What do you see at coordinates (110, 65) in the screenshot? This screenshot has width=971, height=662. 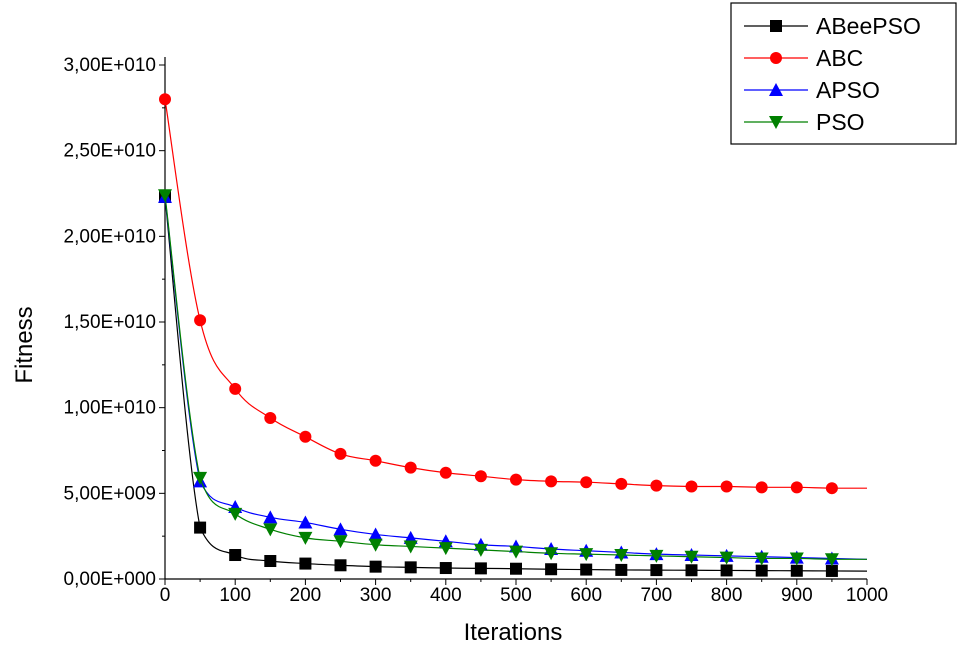 I see `y-tick-label: 3,00E+010` at bounding box center [110, 65].